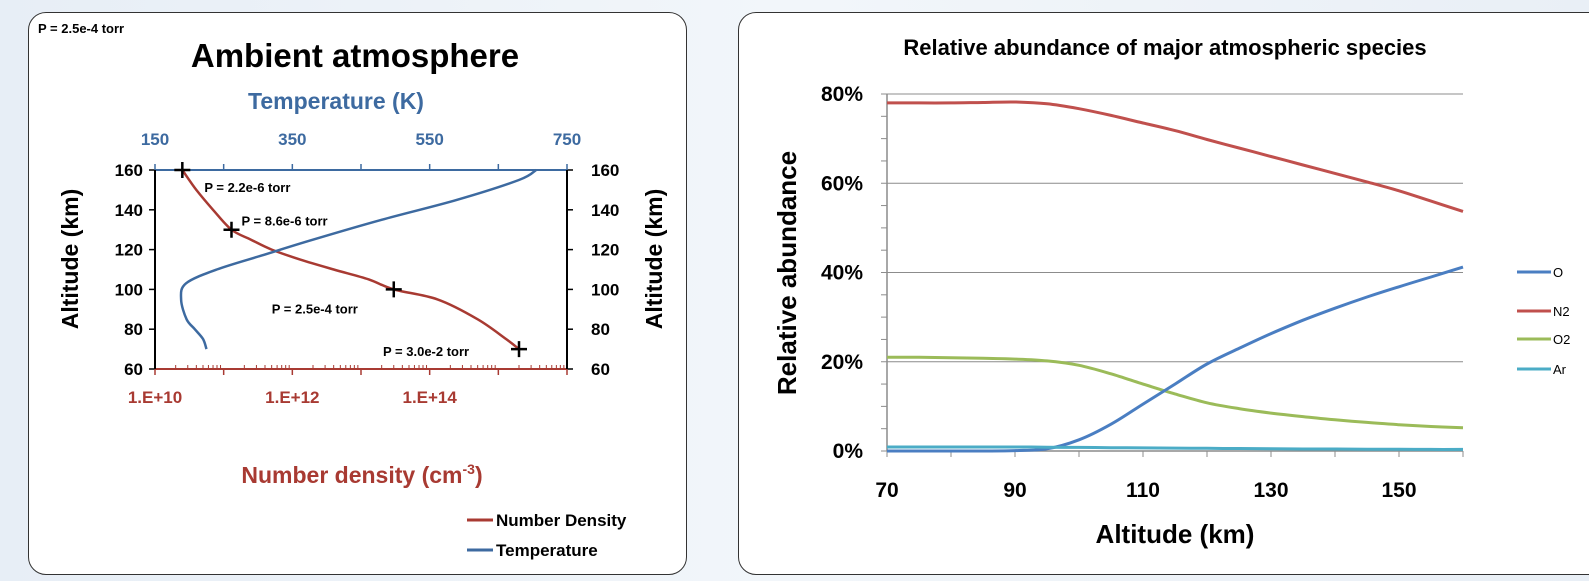 This screenshot has height=581, width=1589. What do you see at coordinates (350, 260) in the screenshot?
I see `series-number-density` at bounding box center [350, 260].